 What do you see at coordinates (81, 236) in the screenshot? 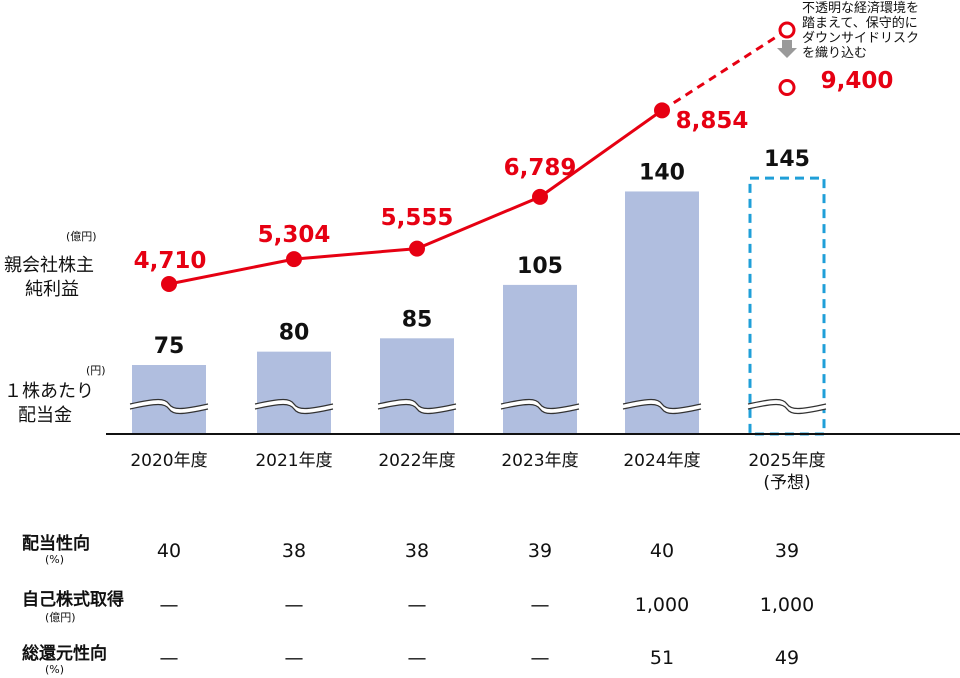
I see `profit-unit: (億円)` at bounding box center [81, 236].